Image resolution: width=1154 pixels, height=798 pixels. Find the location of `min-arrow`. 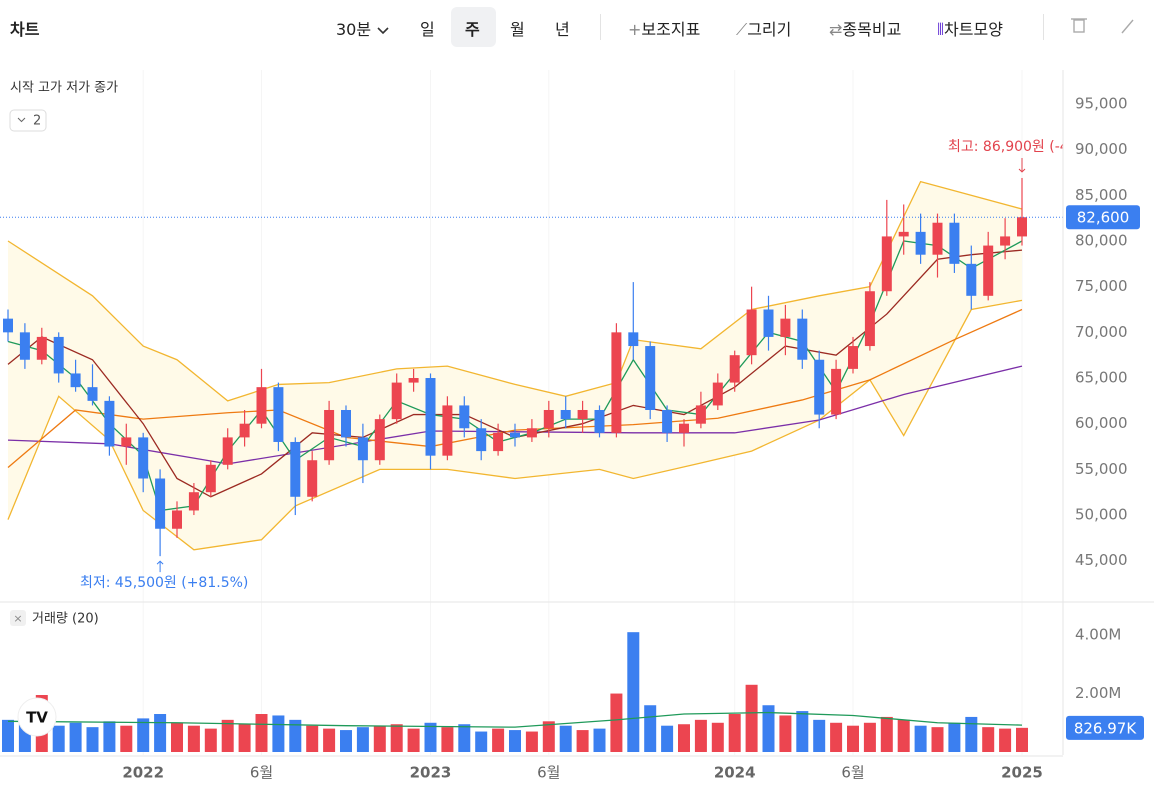

min-arrow is located at coordinates (160, 566).